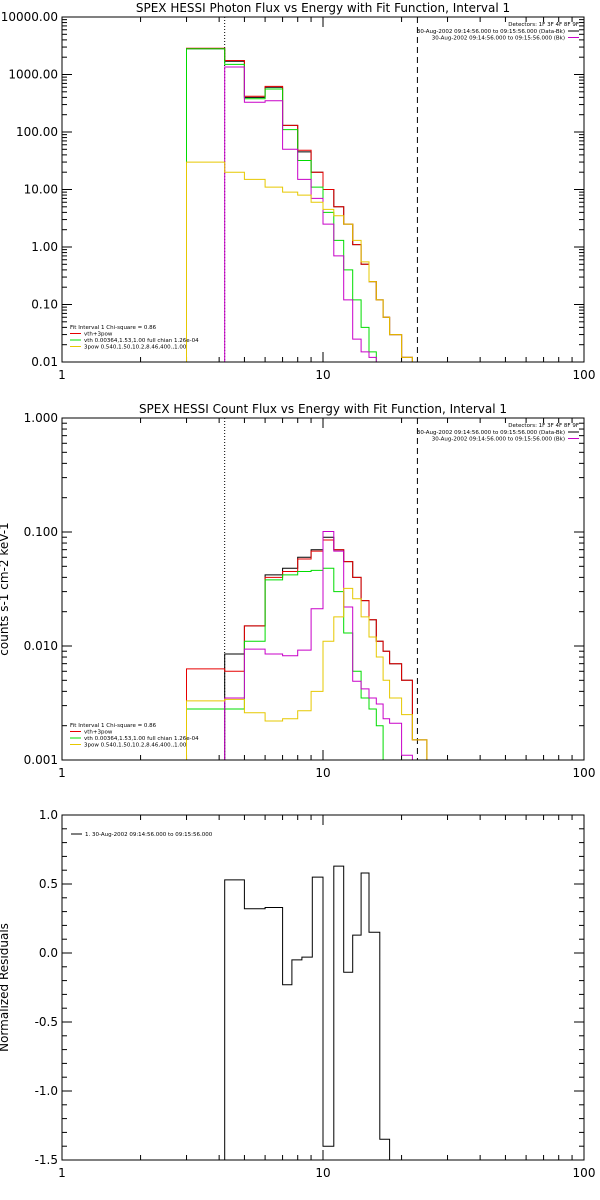  I want to click on y-tick-label: 1.000, so click(41, 418).